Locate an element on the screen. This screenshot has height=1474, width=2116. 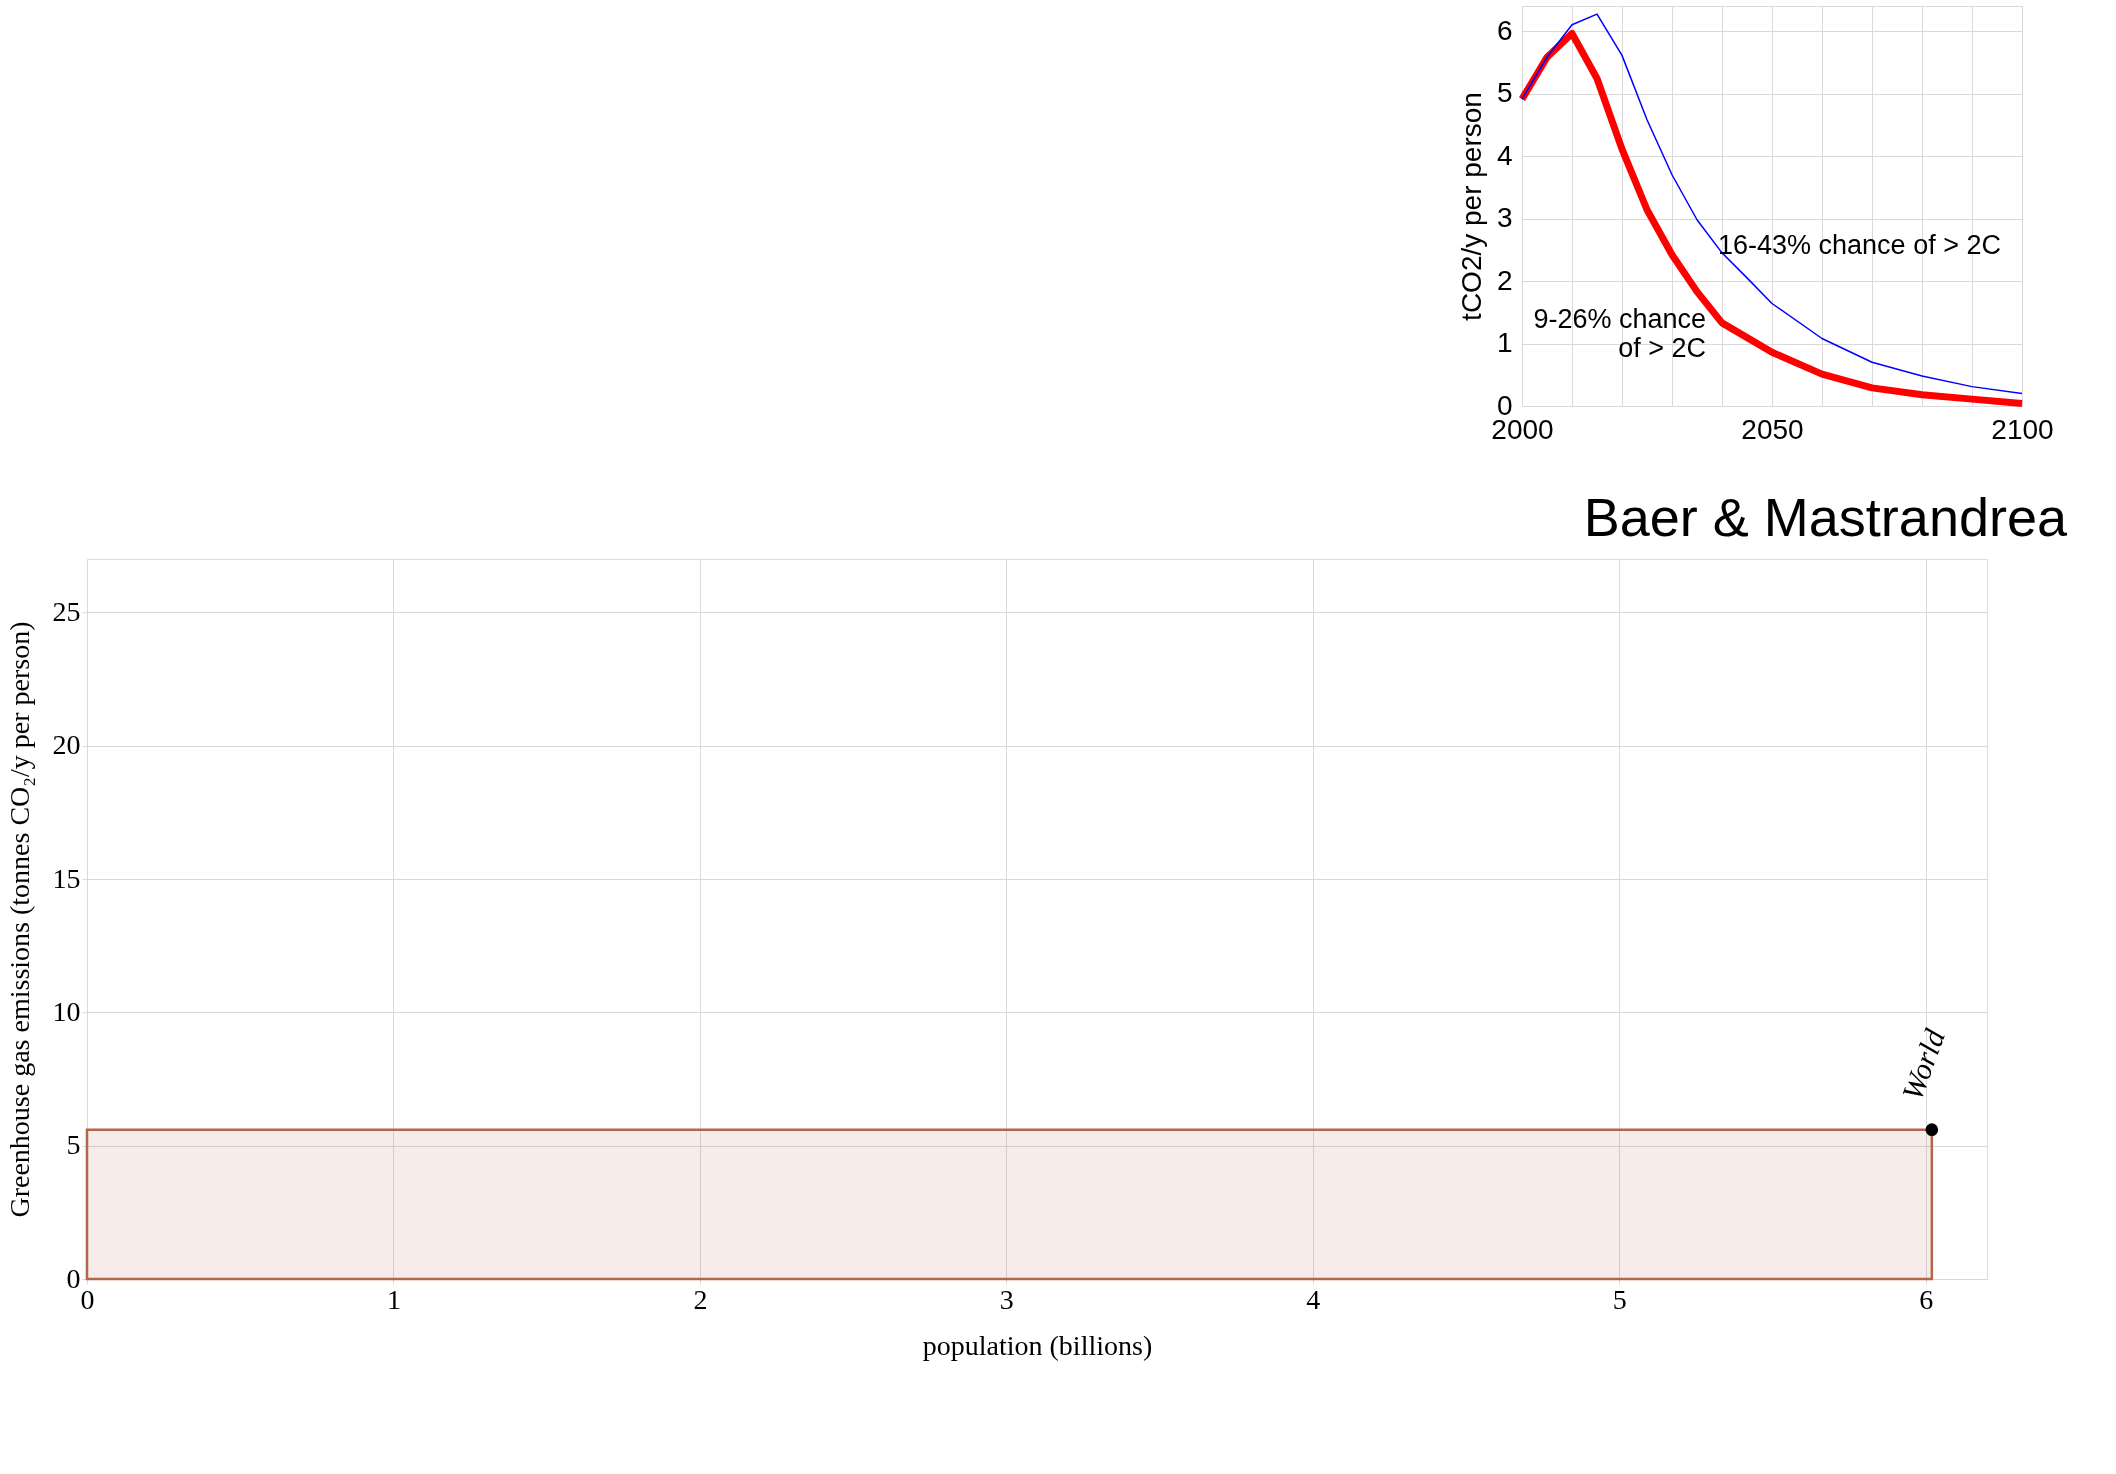
y-tick-label: 20 is located at coordinates (66, 745).